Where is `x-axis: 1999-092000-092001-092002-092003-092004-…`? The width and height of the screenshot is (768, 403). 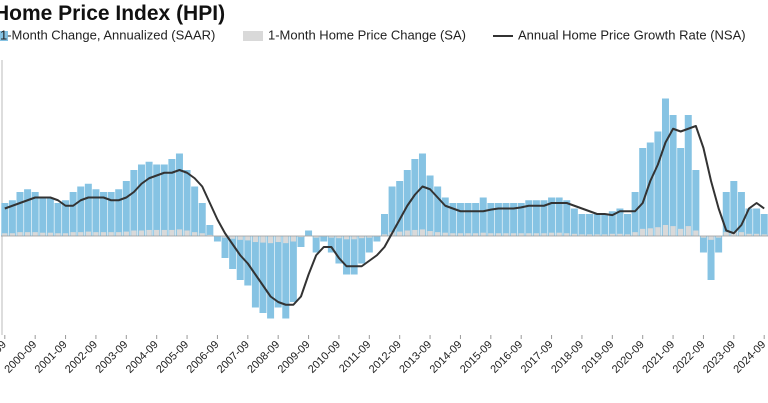 x-axis: 1999-092000-092001-092002-092003-092004-… is located at coordinates (384, 355).